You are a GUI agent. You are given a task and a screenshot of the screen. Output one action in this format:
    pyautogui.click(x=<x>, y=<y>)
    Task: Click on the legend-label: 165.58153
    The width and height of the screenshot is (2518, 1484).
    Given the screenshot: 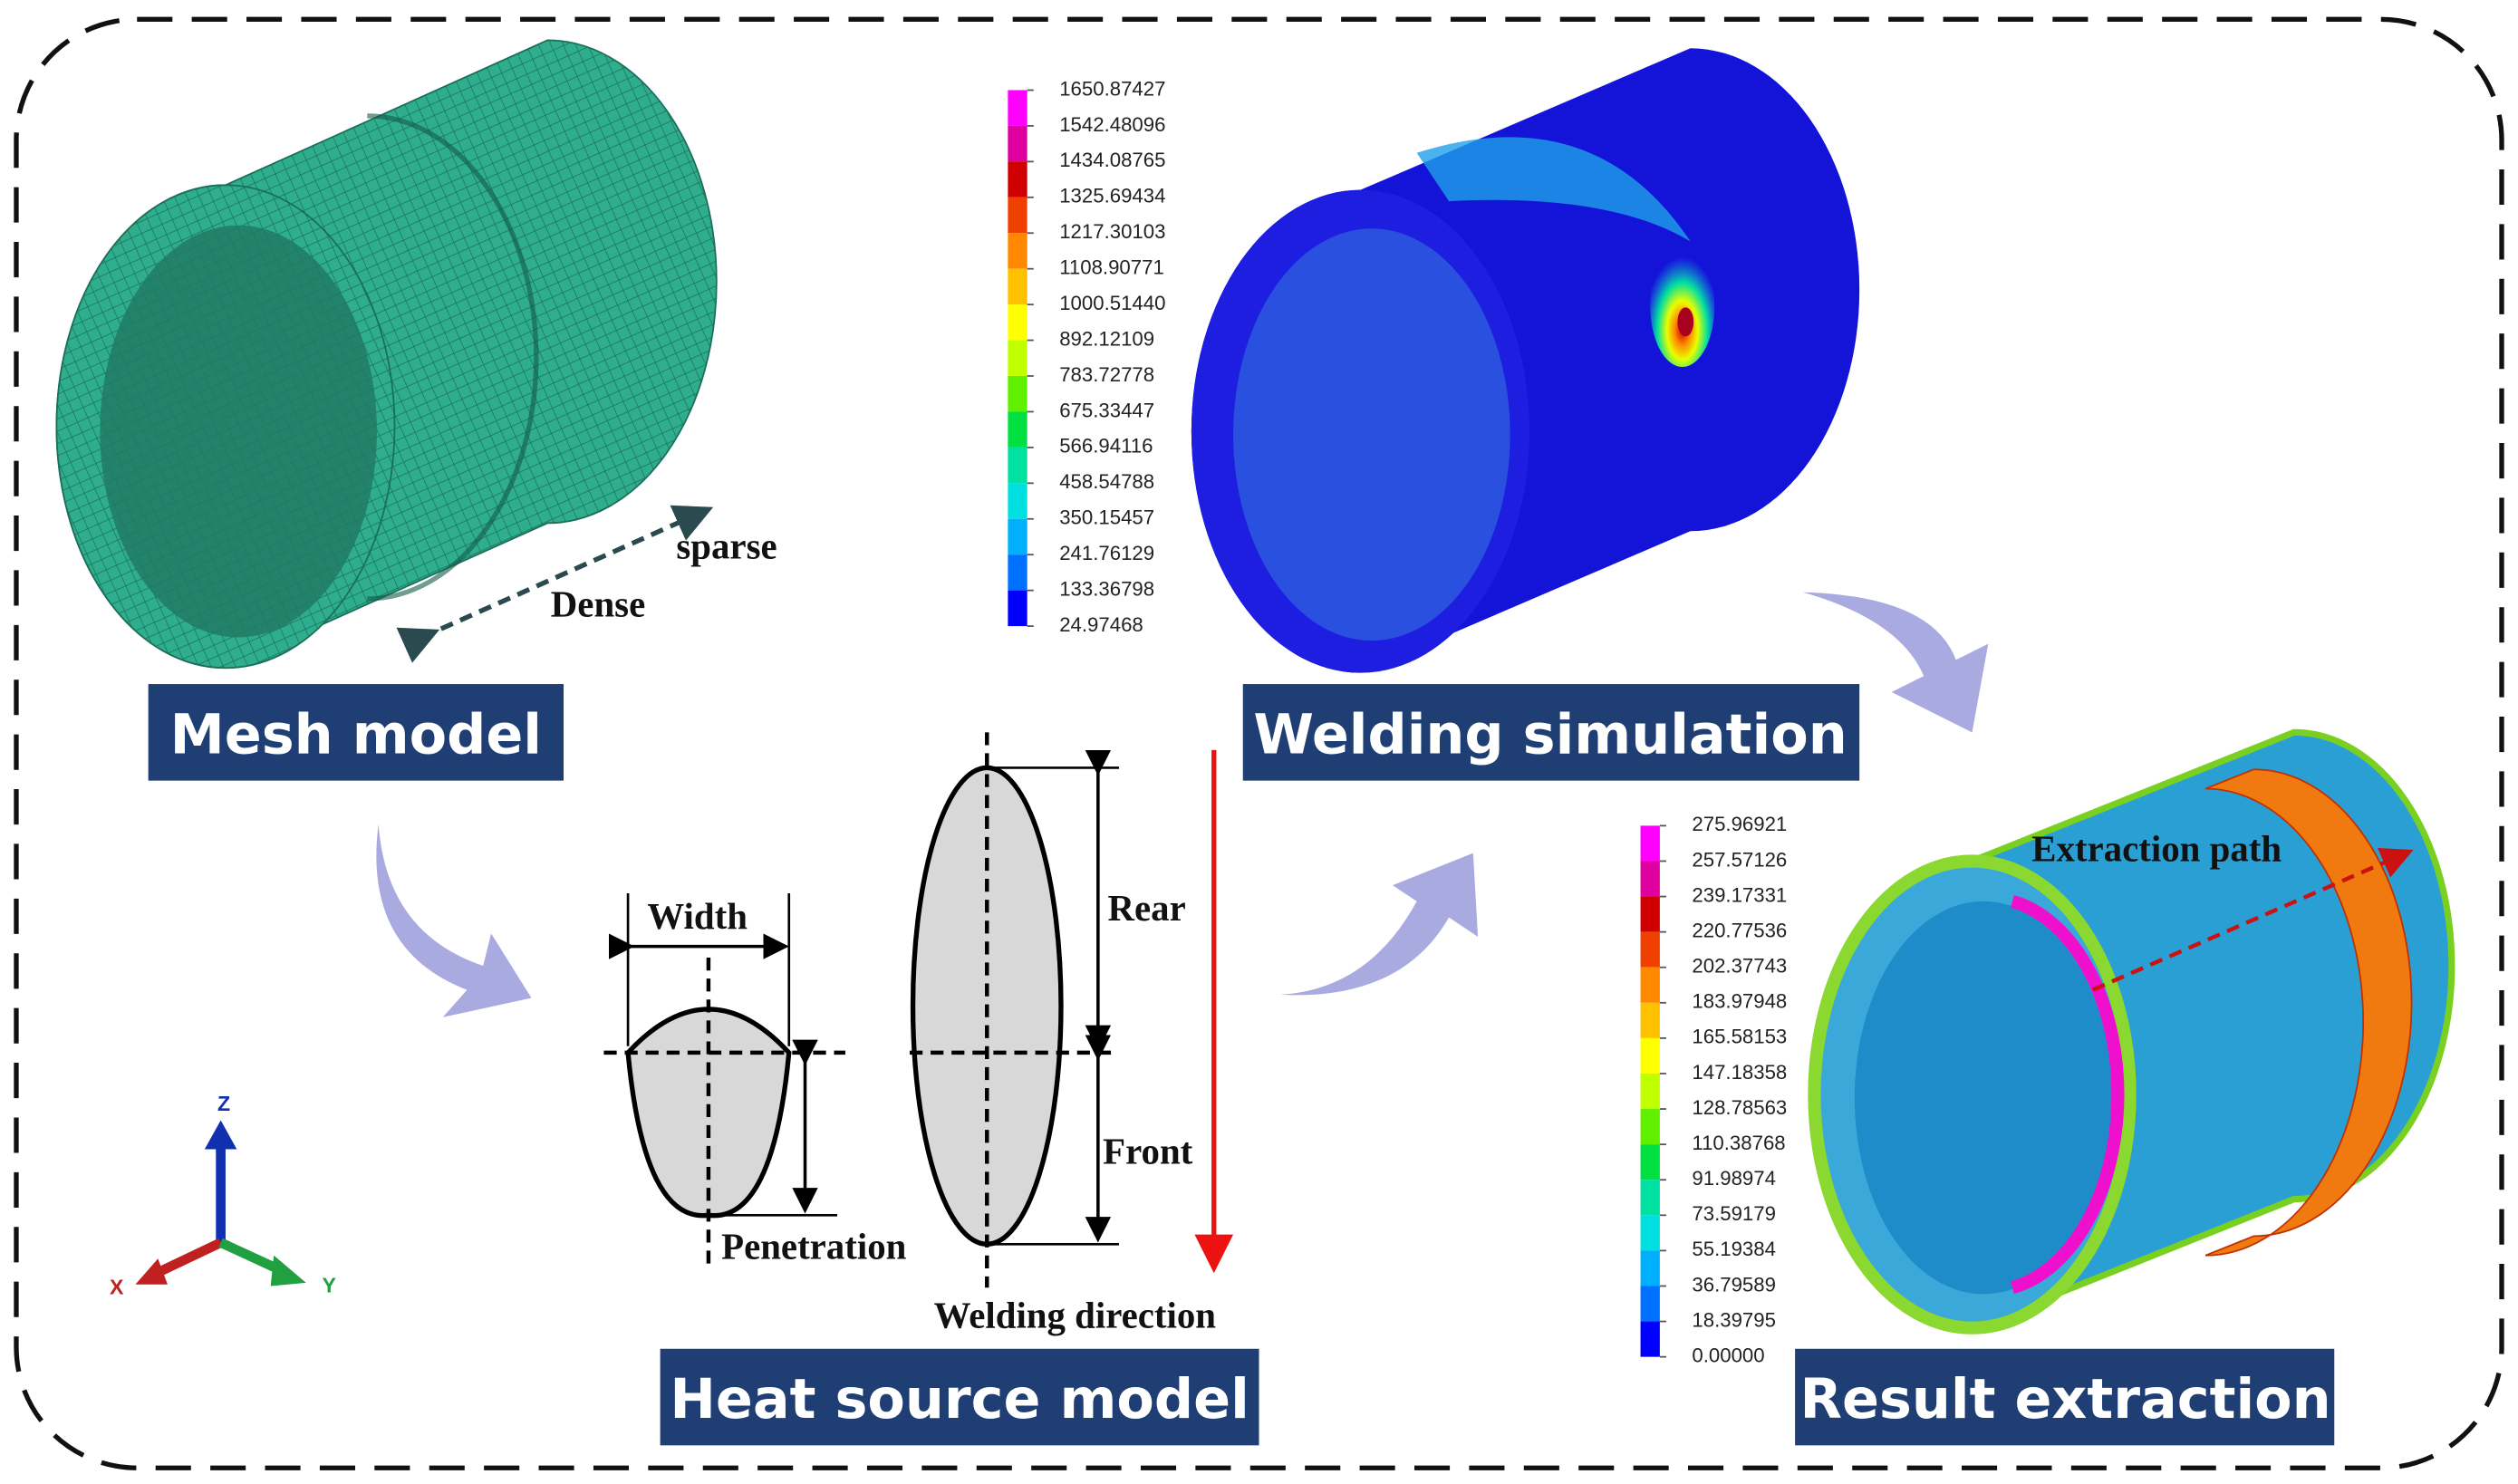 What is the action you would take?
    pyautogui.click(x=1739, y=1037)
    